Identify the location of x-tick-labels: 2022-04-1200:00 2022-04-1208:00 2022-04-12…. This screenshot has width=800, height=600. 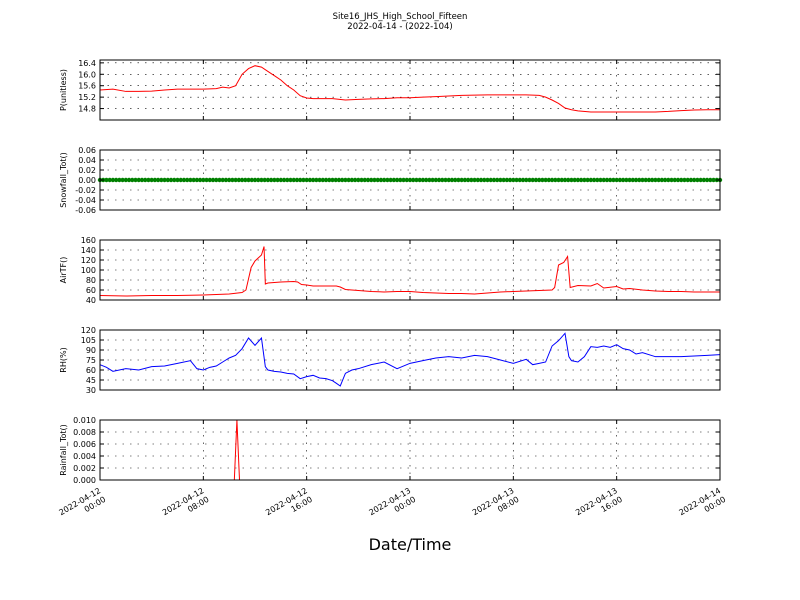
(392, 506).